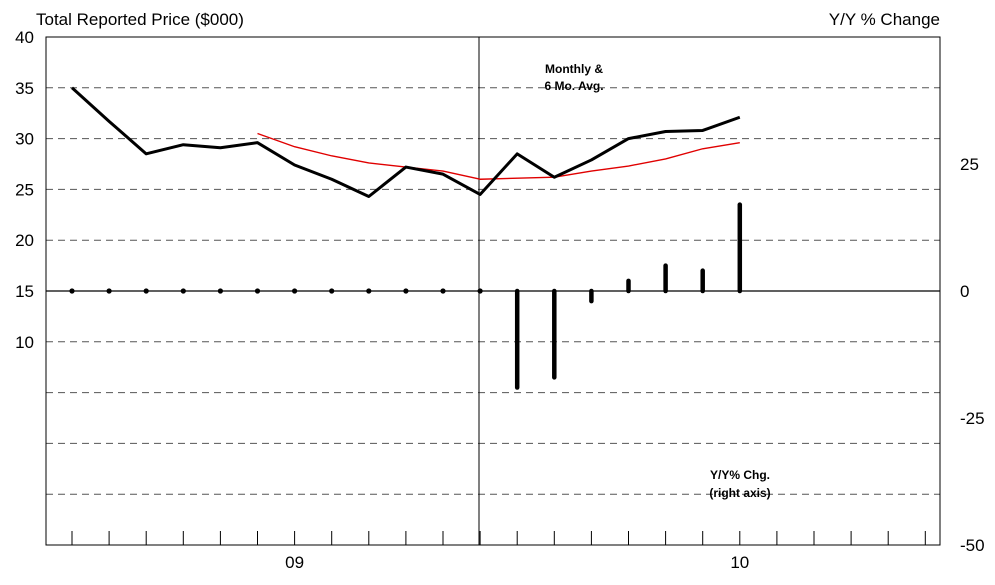 The height and width of the screenshot is (585, 995). I want to click on left-tick-label: 20, so click(24, 240).